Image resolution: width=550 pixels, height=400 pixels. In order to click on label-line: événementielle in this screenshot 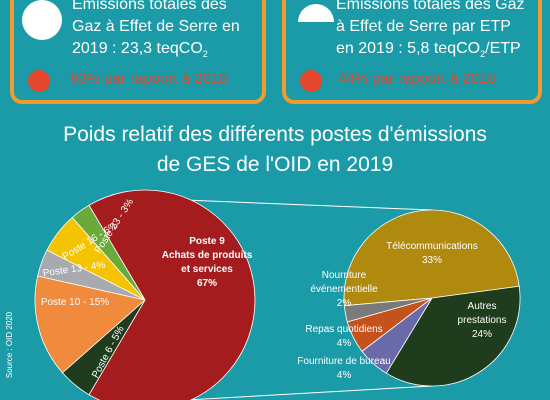, I will do `click(344, 289)`.